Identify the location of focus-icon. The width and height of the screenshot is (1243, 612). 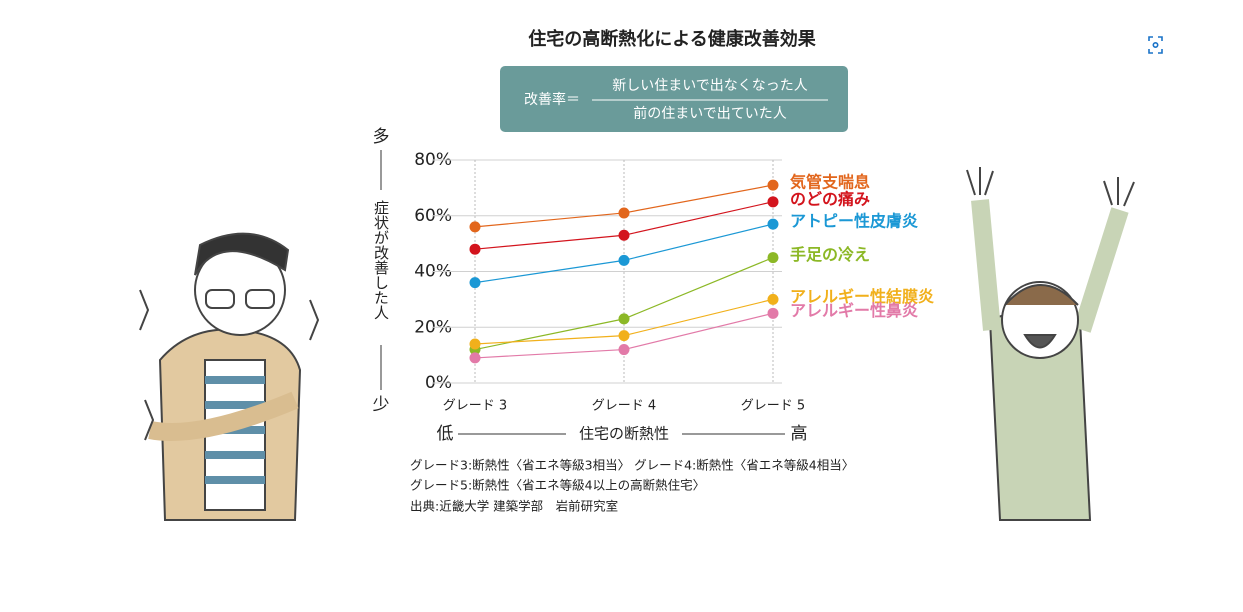
(1155, 45).